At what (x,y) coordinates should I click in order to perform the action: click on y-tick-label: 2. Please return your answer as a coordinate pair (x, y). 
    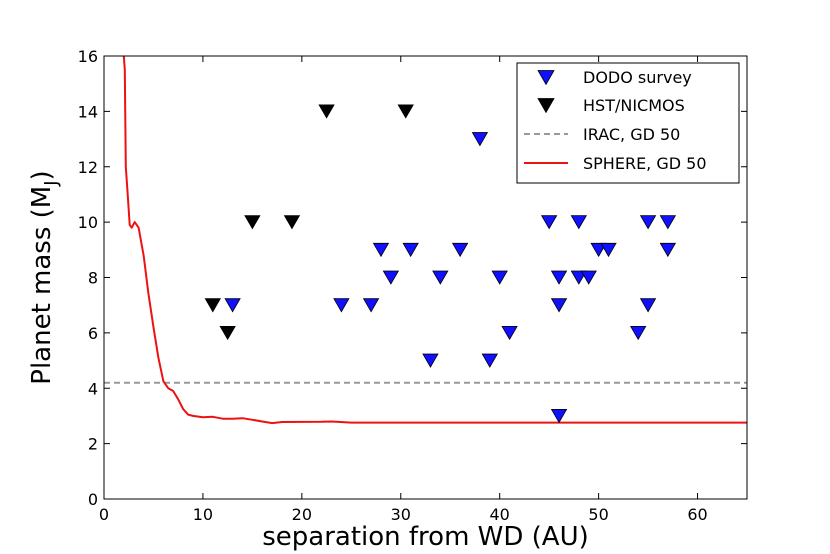
    Looking at the image, I should click on (93, 444).